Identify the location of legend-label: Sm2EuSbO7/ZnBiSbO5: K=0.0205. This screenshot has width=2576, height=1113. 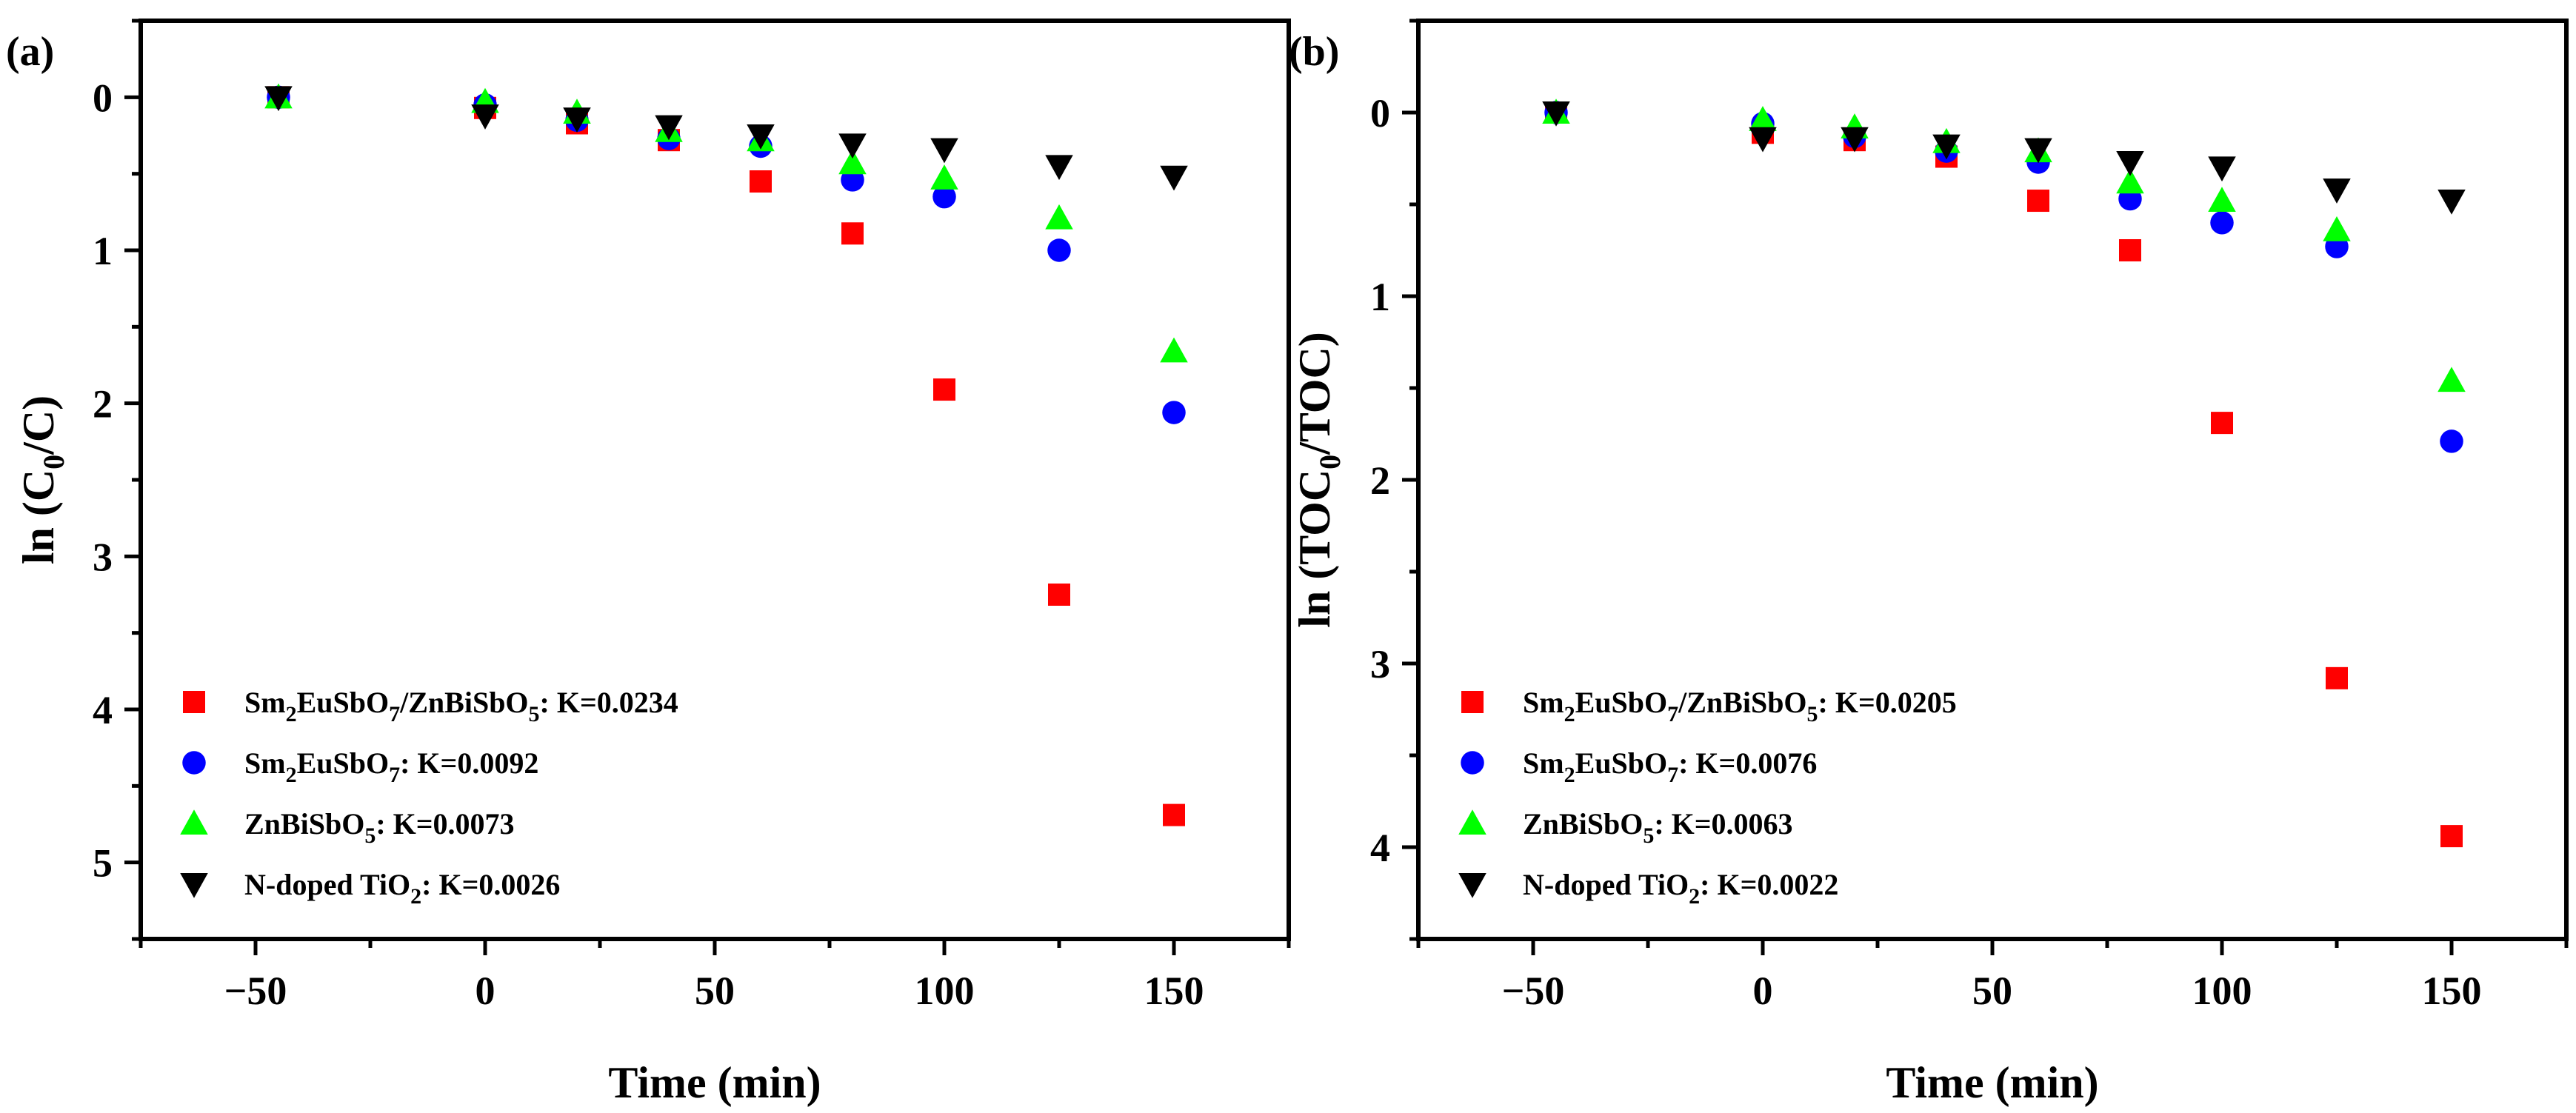
(1740, 706).